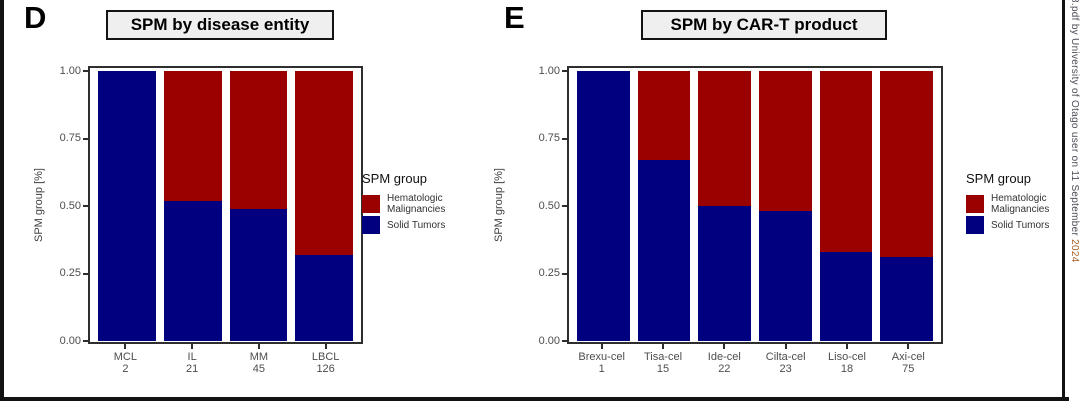 The width and height of the screenshot is (1080, 409). Describe the element at coordinates (785, 363) in the screenshot. I see `x-axis-category-label: Cilta-cel 23` at that location.